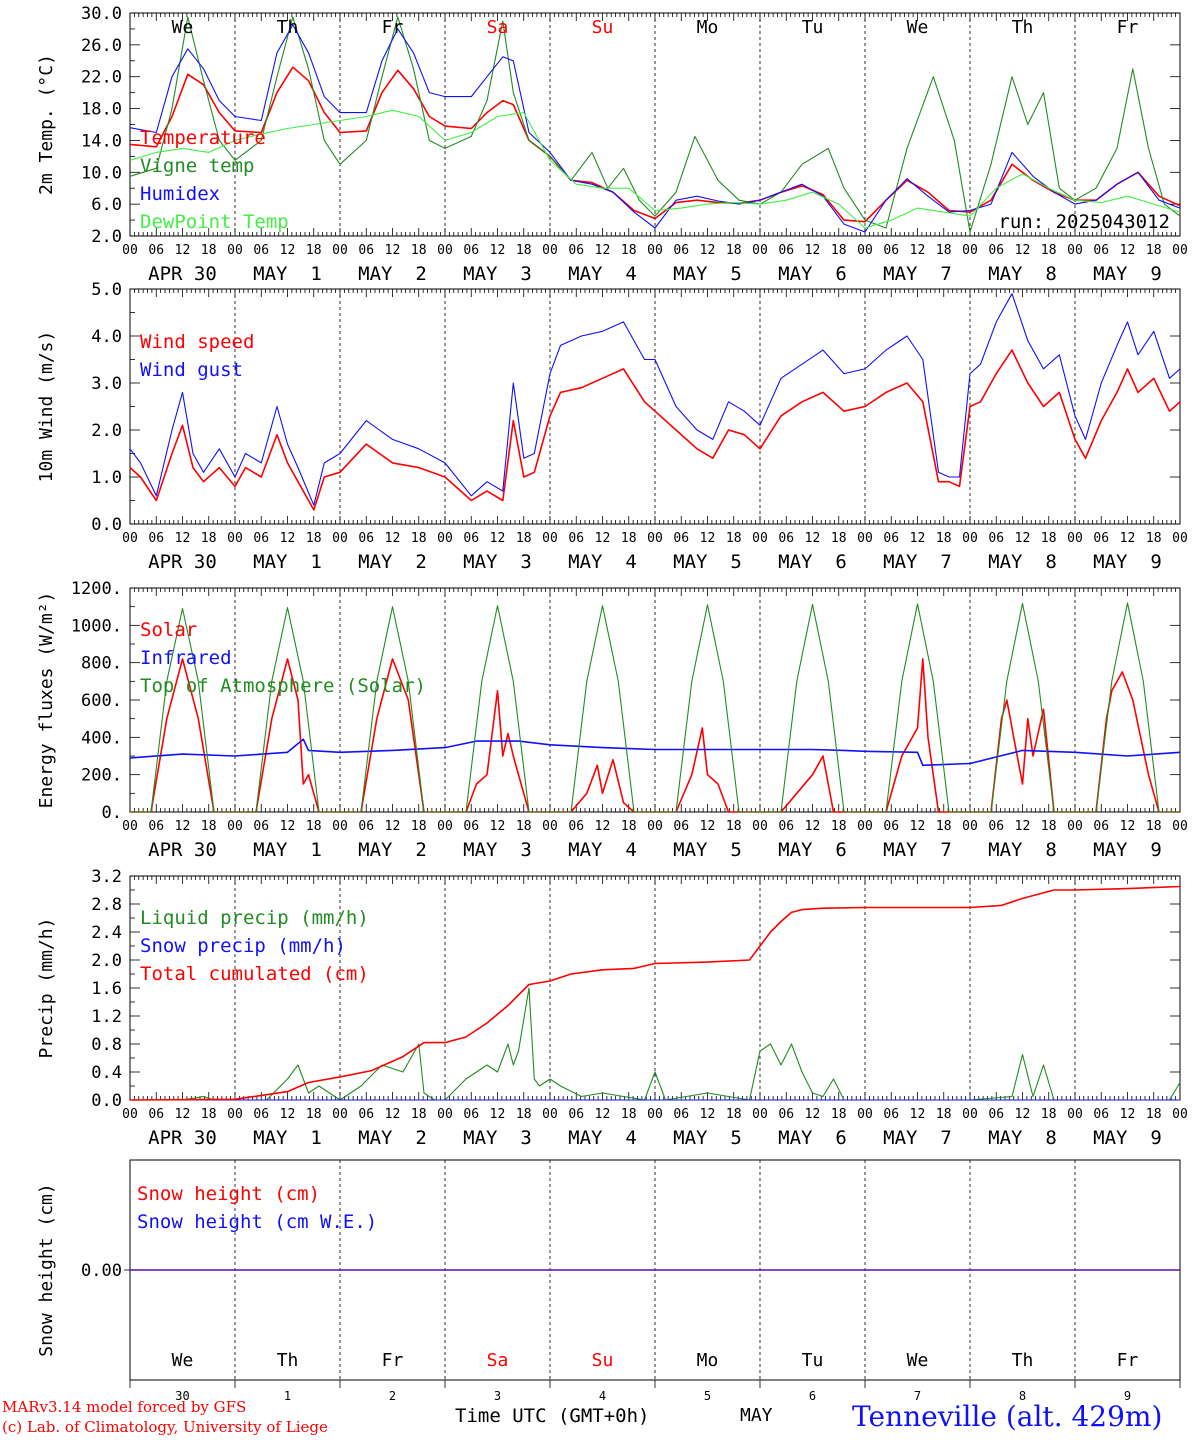 The image size is (1194, 1440). I want to click on y-tick-label: 0.4, so click(106, 1073).